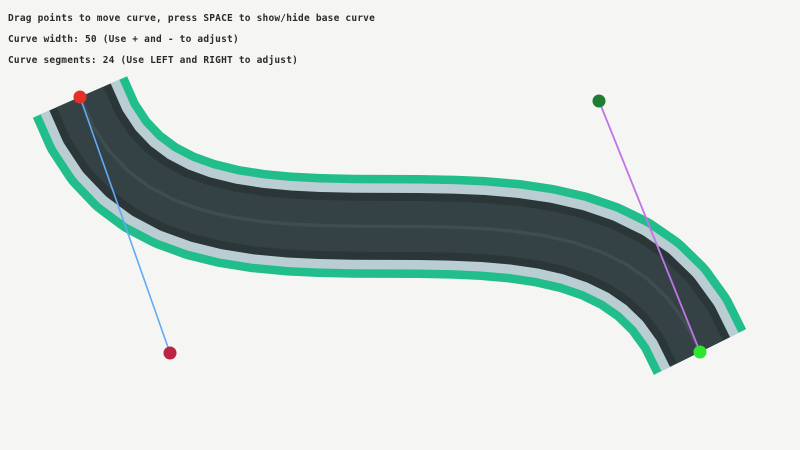 This screenshot has height=450, width=800. I want to click on start-handle-point, so click(170, 353).